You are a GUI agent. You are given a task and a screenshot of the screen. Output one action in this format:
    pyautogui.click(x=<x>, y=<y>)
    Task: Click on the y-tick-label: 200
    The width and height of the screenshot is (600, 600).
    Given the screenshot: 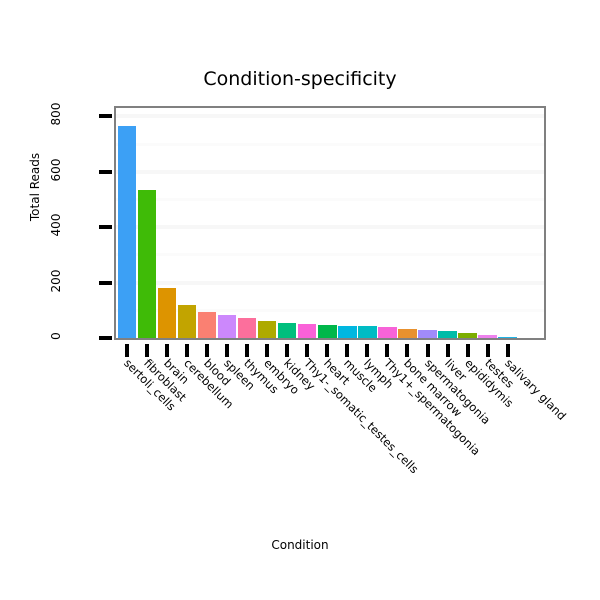 What is the action you would take?
    pyautogui.click(x=56, y=281)
    